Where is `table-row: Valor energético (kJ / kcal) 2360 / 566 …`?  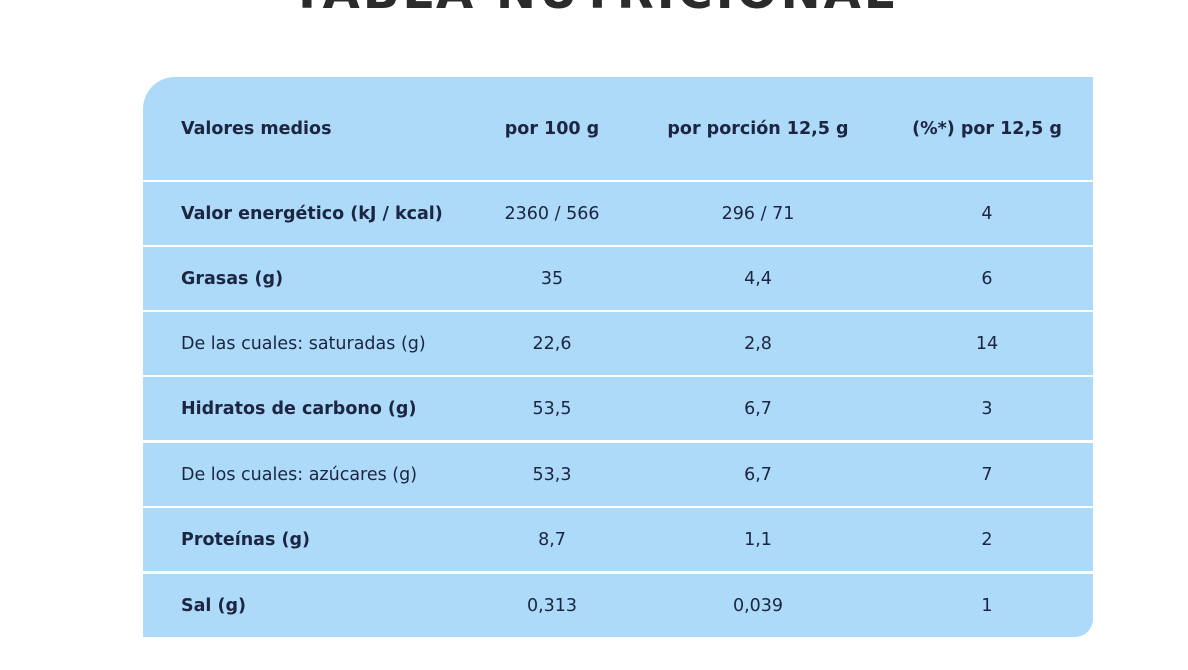
table-row: Valor energético (kJ / kcal) 2360 / 566 … is located at coordinates (618, 213).